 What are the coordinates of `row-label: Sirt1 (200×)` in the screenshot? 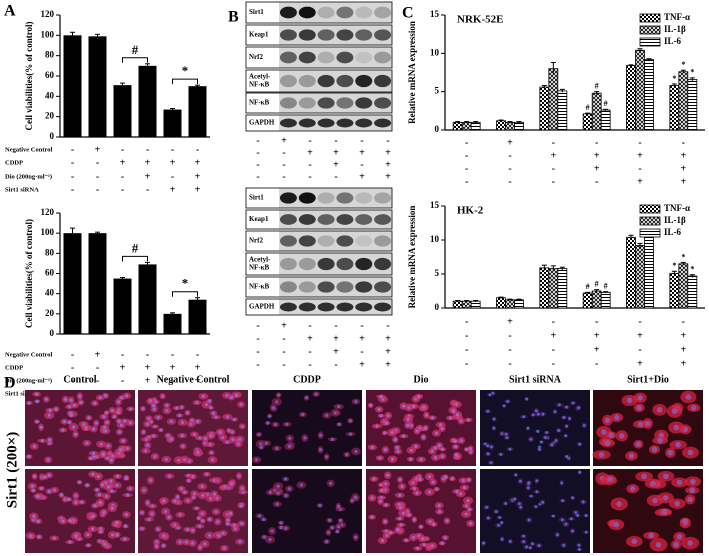 It's located at (12, 470).